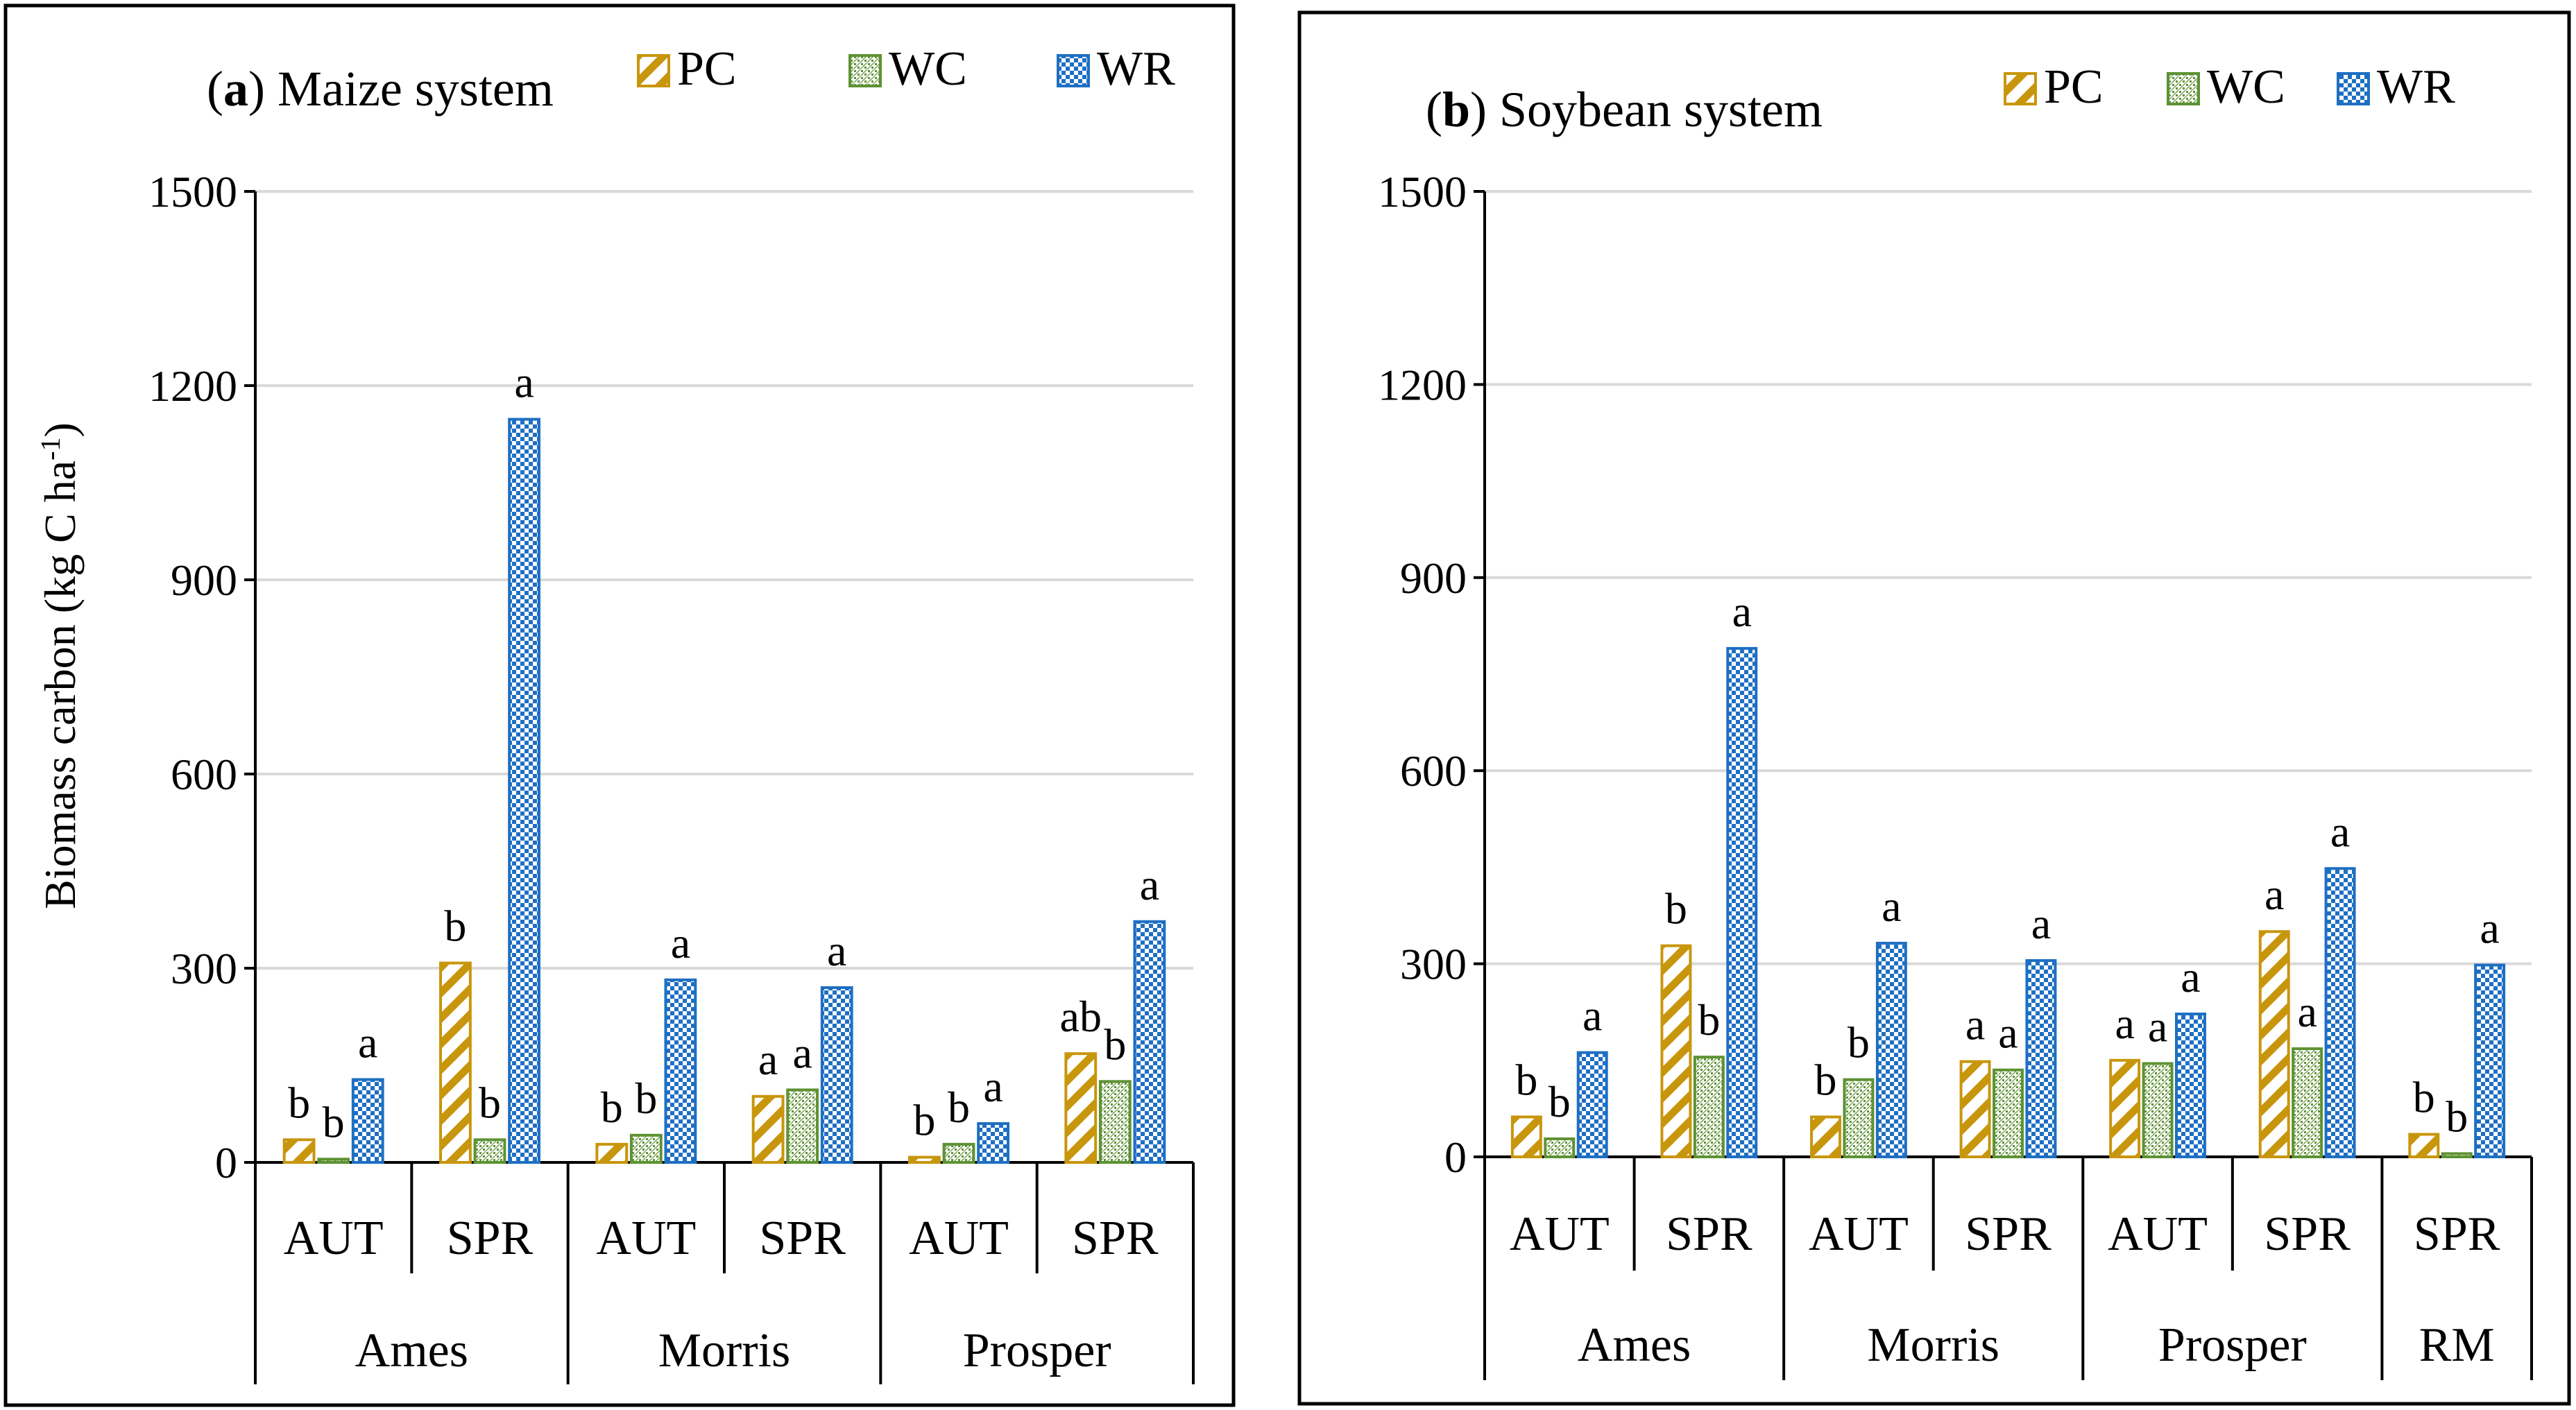 The image size is (2576, 1410). I want to click on legend-label-wr: WR, so click(1136, 69).